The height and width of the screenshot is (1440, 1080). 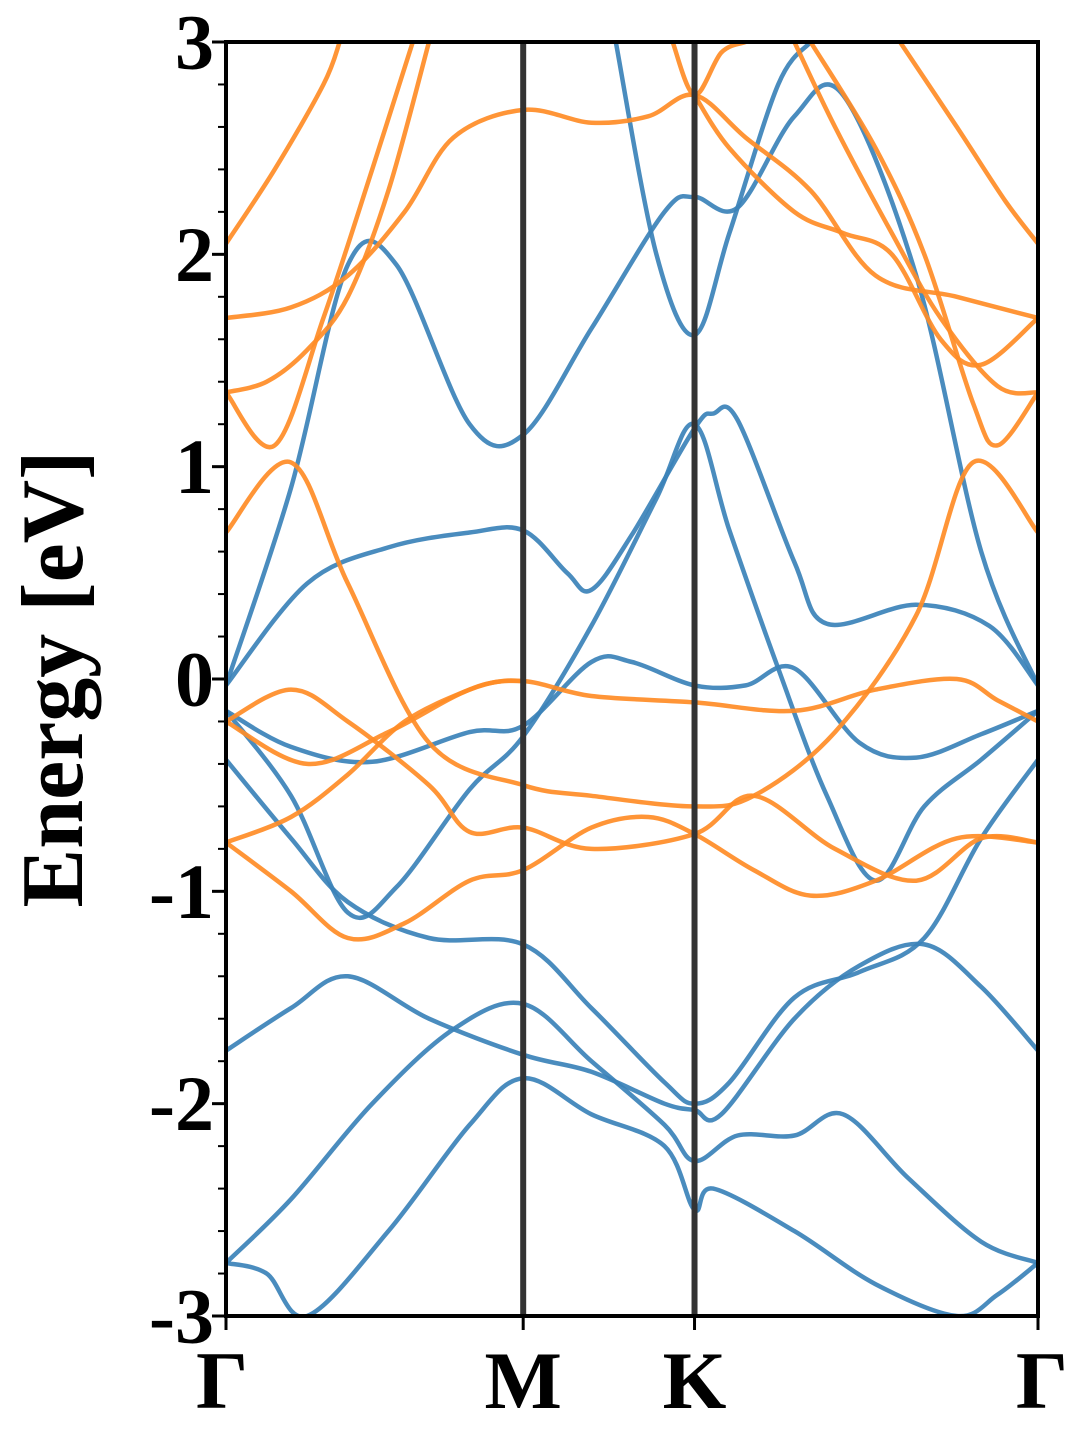 I want to click on y-tick-label: 1, so click(x=194, y=466).